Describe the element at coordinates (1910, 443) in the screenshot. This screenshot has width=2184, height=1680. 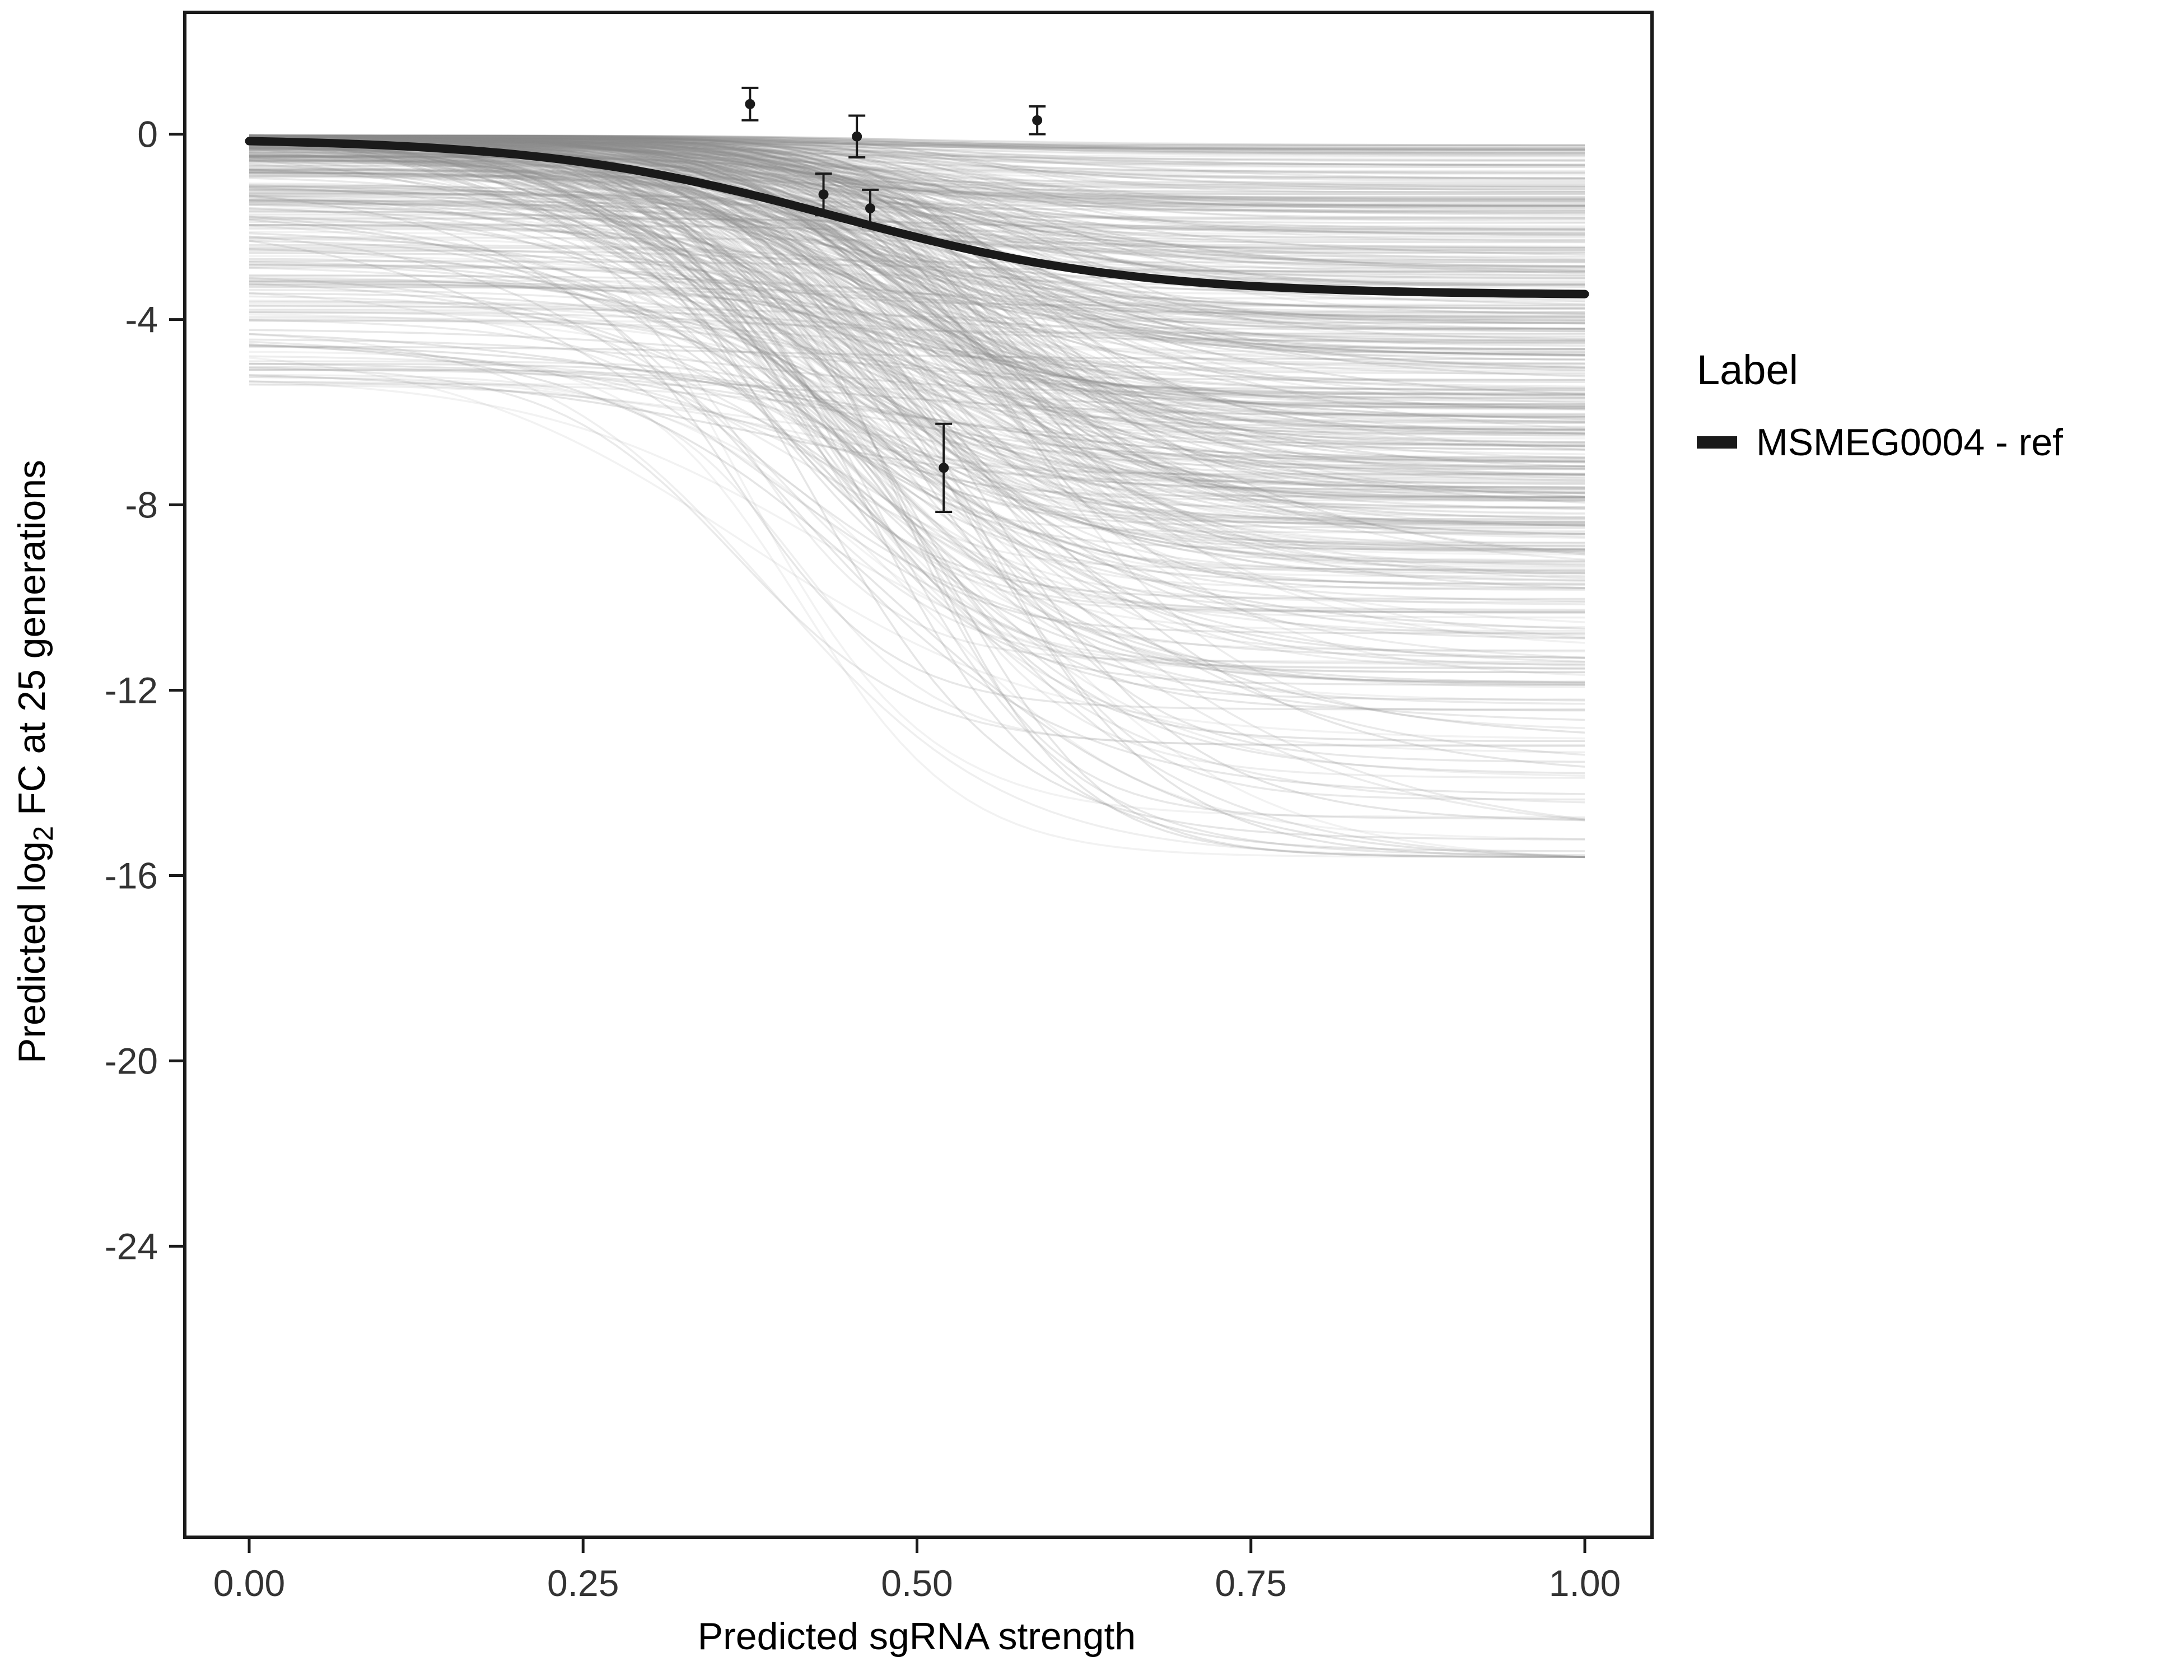
I see `legend-entry-label: MSMEG0004 - ref` at that location.